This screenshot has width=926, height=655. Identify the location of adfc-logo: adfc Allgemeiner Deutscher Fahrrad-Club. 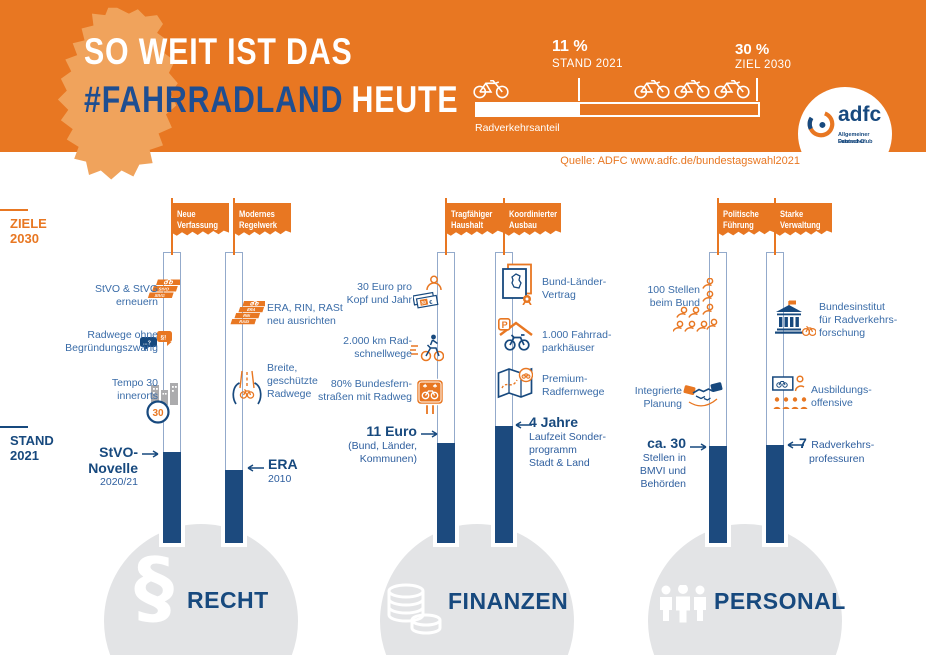
(845, 134).